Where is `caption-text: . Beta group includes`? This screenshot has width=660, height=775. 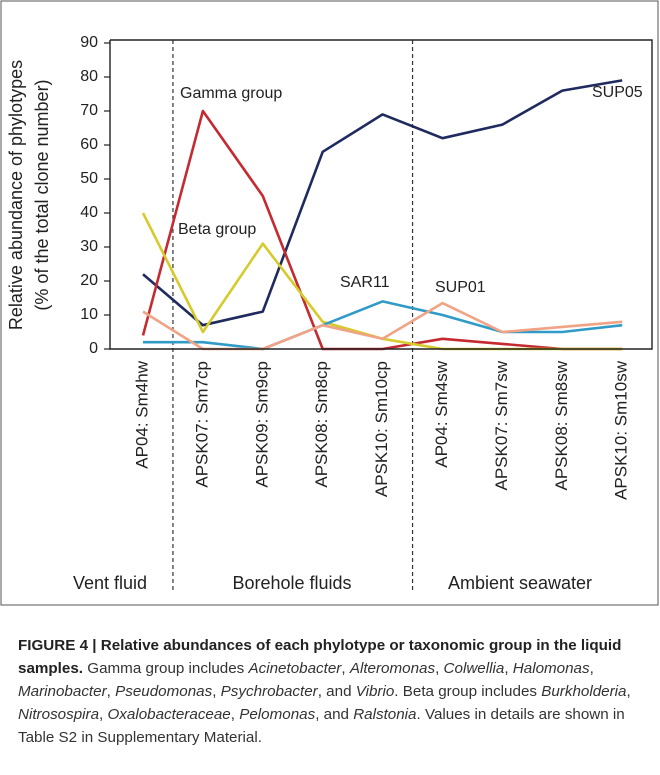
caption-text: . Beta group includes is located at coordinates (468, 691).